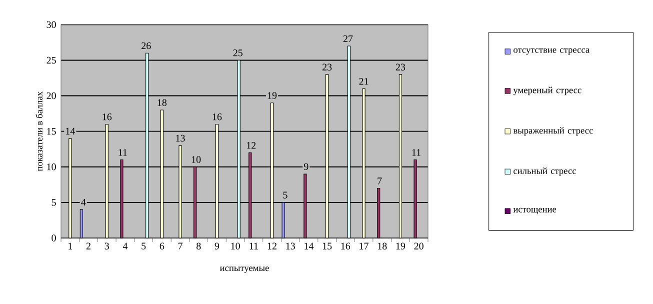 The width and height of the screenshot is (653, 304). I want to click on data-label: 21, so click(363, 81).